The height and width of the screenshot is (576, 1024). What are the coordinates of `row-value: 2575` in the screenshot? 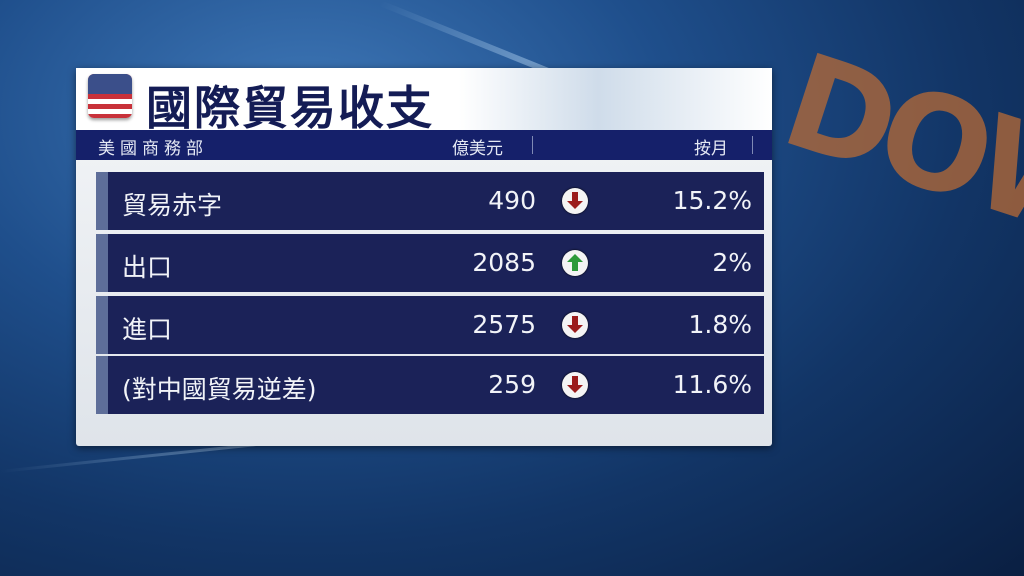 It's located at (504, 324).